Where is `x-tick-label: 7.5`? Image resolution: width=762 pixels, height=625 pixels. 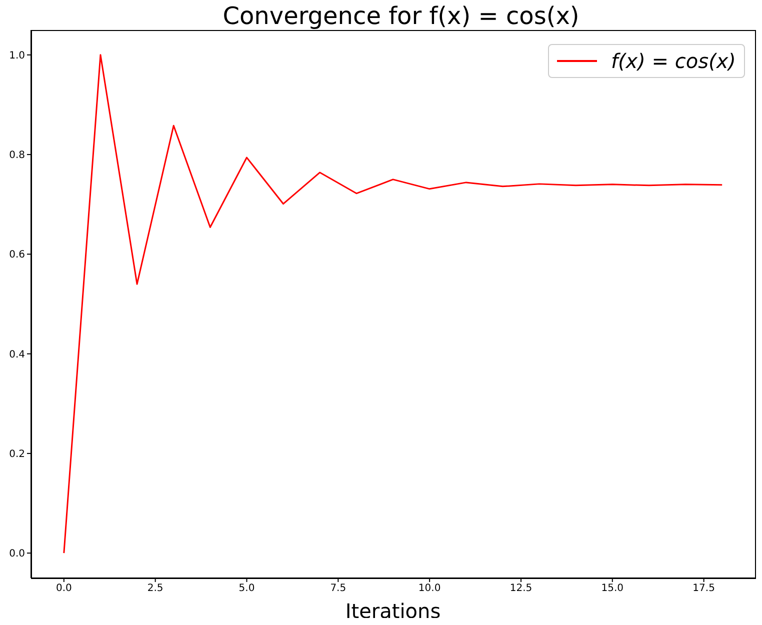
x-tick-label: 7.5 is located at coordinates (338, 588).